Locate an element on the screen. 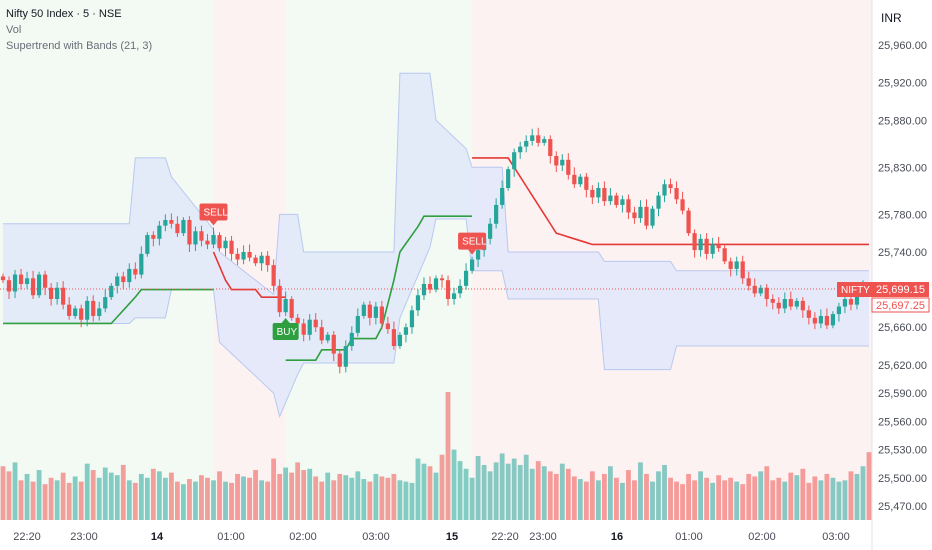  indicator-legend: Supertrend with Bands (21, 3) is located at coordinates (79, 46).